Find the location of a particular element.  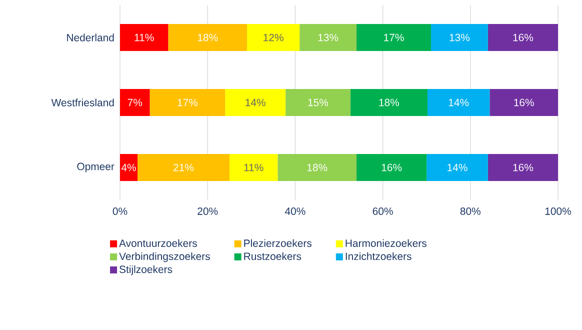

y-tick-label: Westfriesland is located at coordinates (82, 102).